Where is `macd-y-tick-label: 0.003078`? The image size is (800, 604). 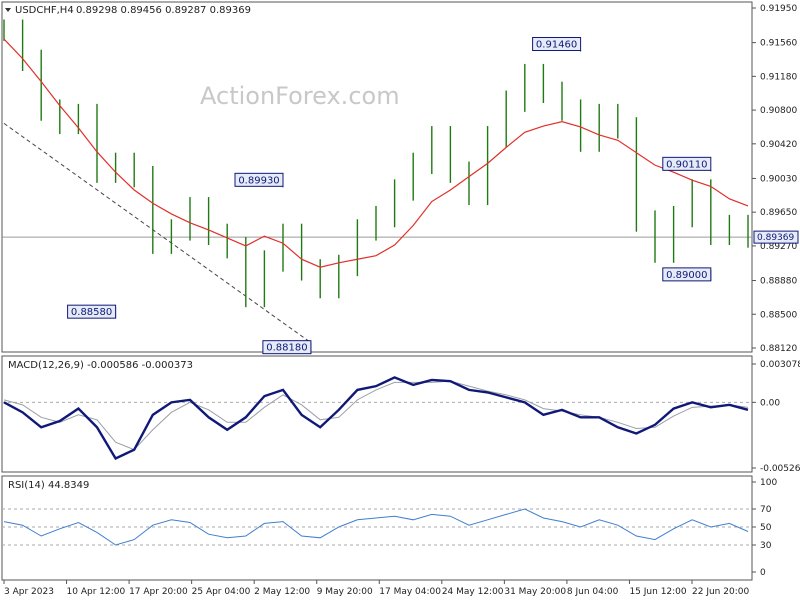
macd-y-tick-label: 0.003078 is located at coordinates (780, 365).